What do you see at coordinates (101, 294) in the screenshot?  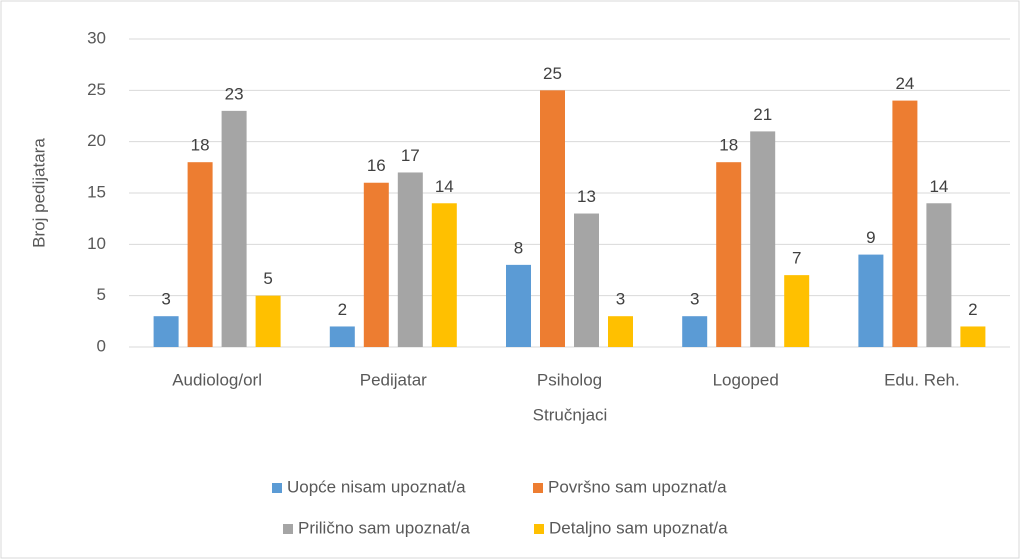 I see `y-tick-label: 5` at bounding box center [101, 294].